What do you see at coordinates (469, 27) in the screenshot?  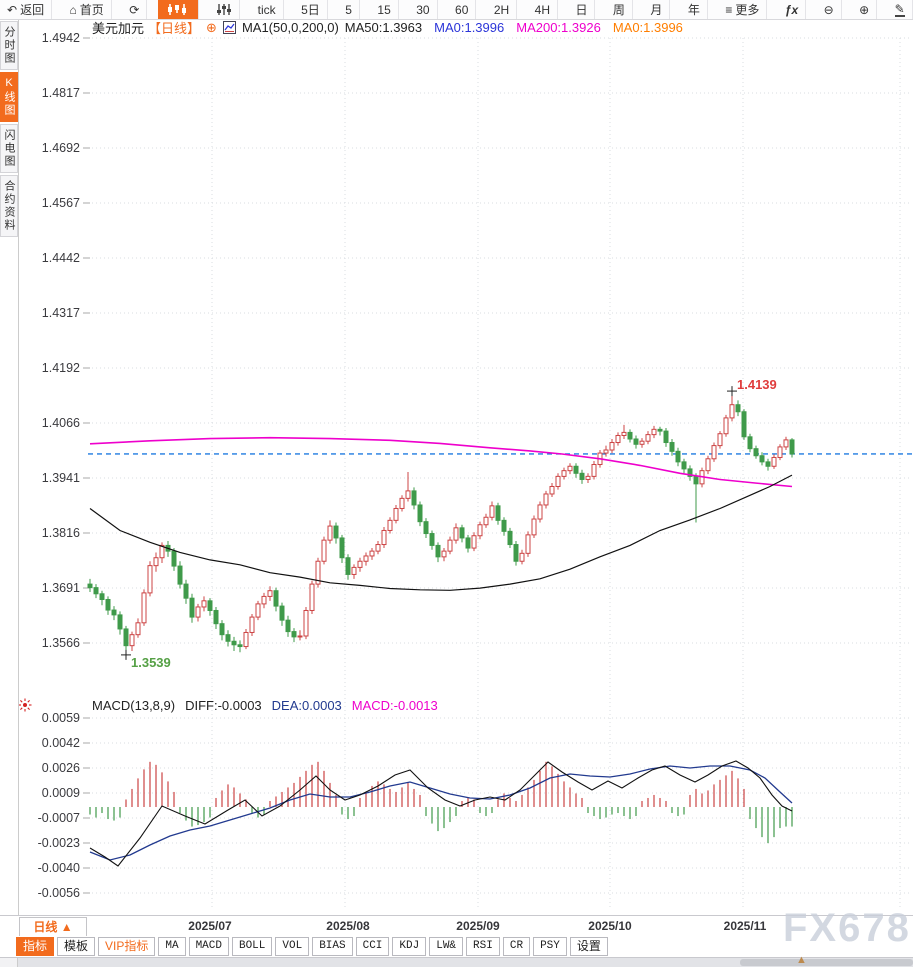 I see `ma-value-1: MA0:1.3996` at bounding box center [469, 27].